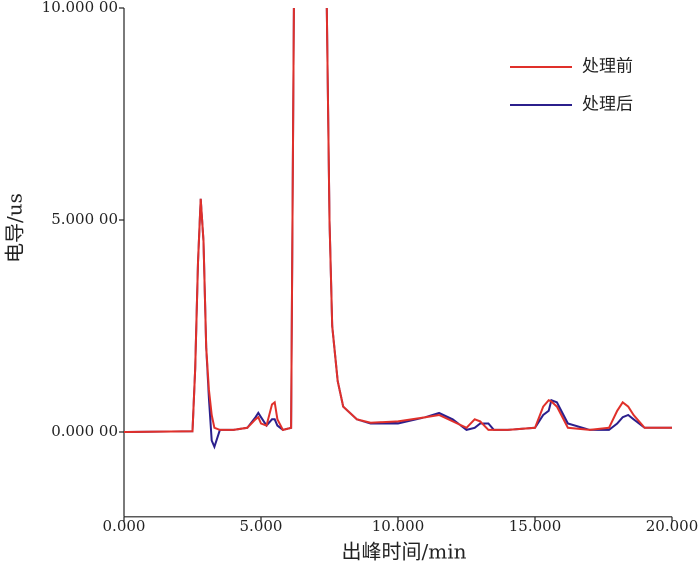  Describe the element at coordinates (84, 219) in the screenshot. I see `y-tick-label: 5.000 00` at that location.